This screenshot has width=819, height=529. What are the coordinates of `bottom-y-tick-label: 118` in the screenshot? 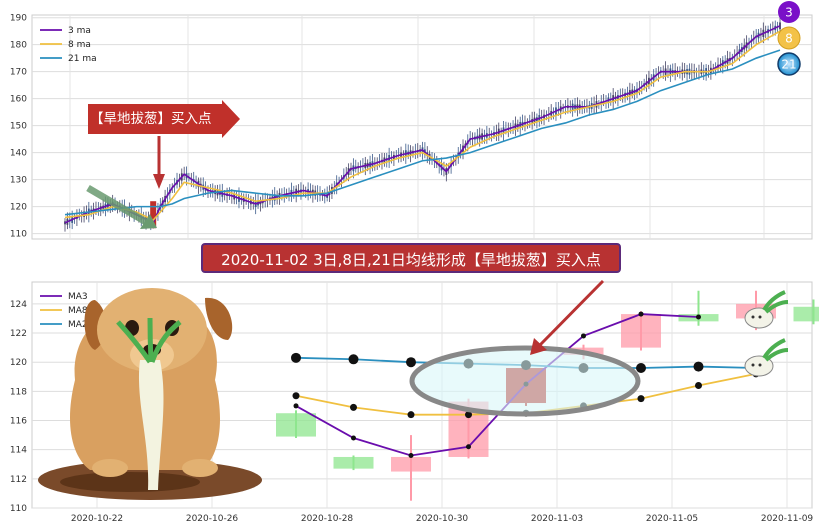 It's located at (18, 392).